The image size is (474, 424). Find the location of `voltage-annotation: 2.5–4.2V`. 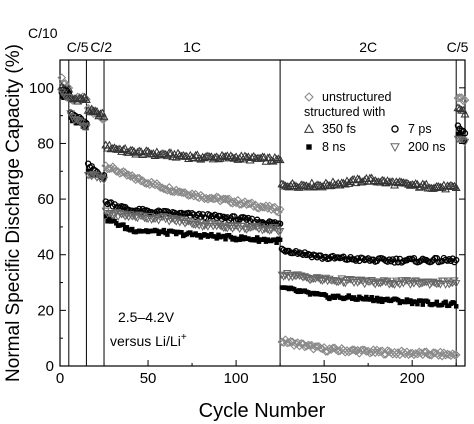

voltage-annotation: 2.5–4.2V is located at coordinates (146, 317).